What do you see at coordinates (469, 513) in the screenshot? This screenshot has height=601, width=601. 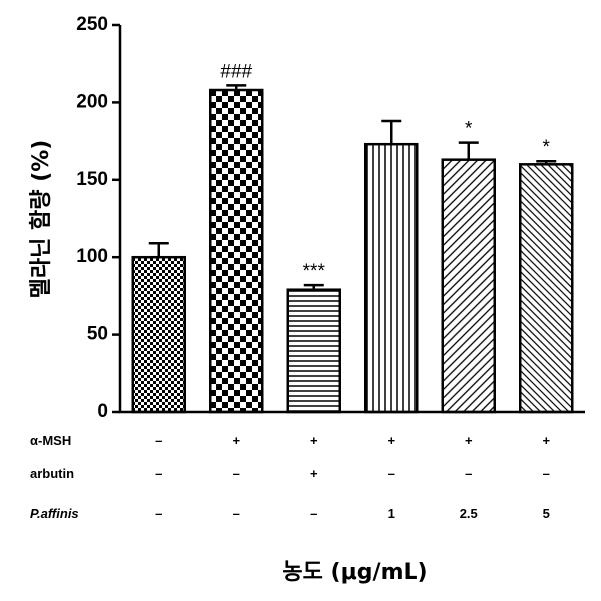 I see `table-cell: 2.5` at bounding box center [469, 513].